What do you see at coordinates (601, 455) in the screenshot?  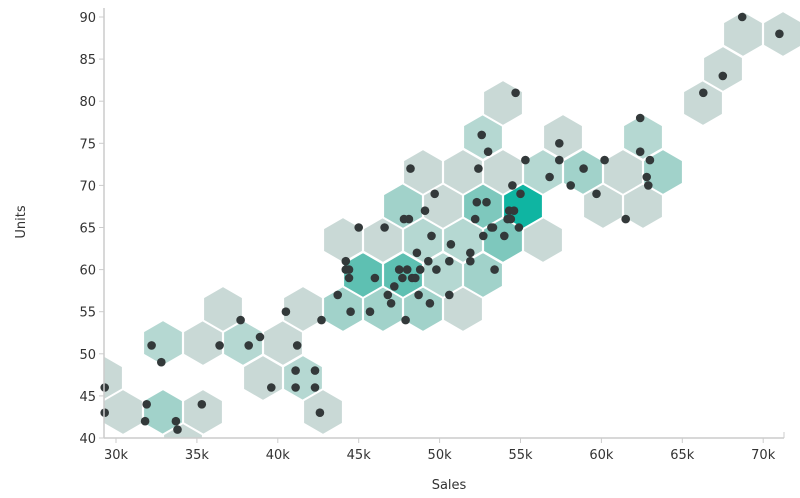 I see `x-tick-label: 60k` at bounding box center [601, 455].